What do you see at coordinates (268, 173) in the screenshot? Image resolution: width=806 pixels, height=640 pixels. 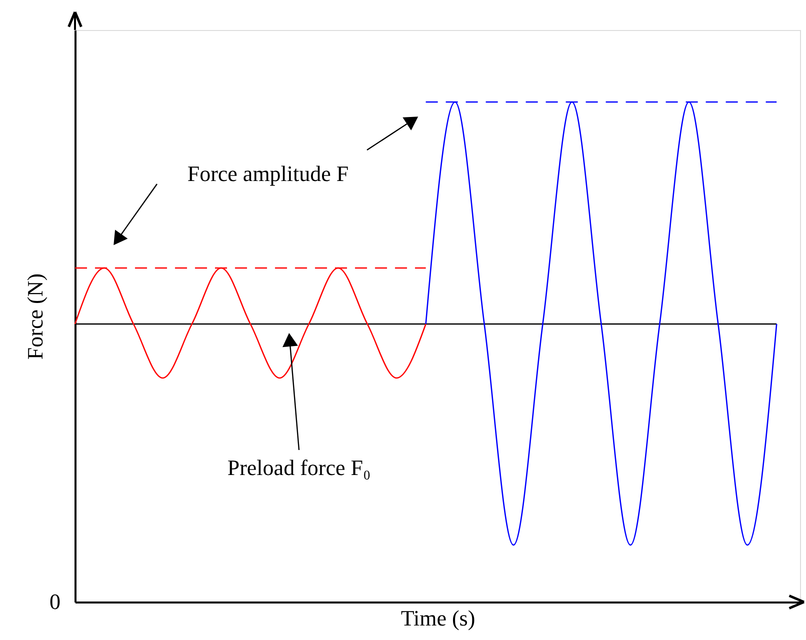 I see `annotation: Force amplitude F` at bounding box center [268, 173].